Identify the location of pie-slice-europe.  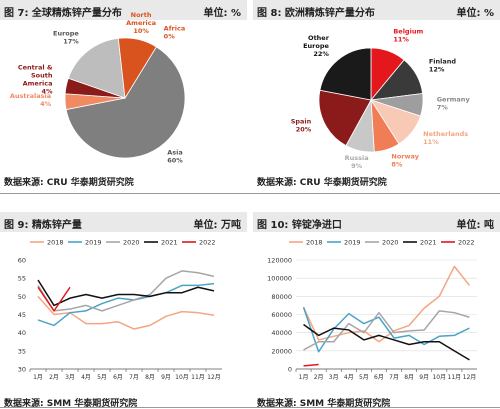
(96, 68).